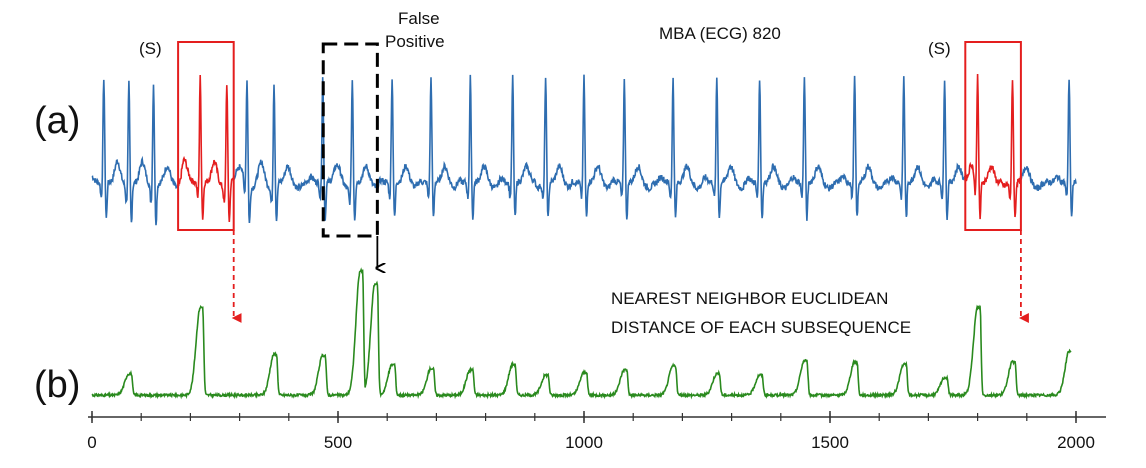 Image resolution: width=1146 pixels, height=468 pixels. I want to click on panel-a-label: (a), so click(57, 121).